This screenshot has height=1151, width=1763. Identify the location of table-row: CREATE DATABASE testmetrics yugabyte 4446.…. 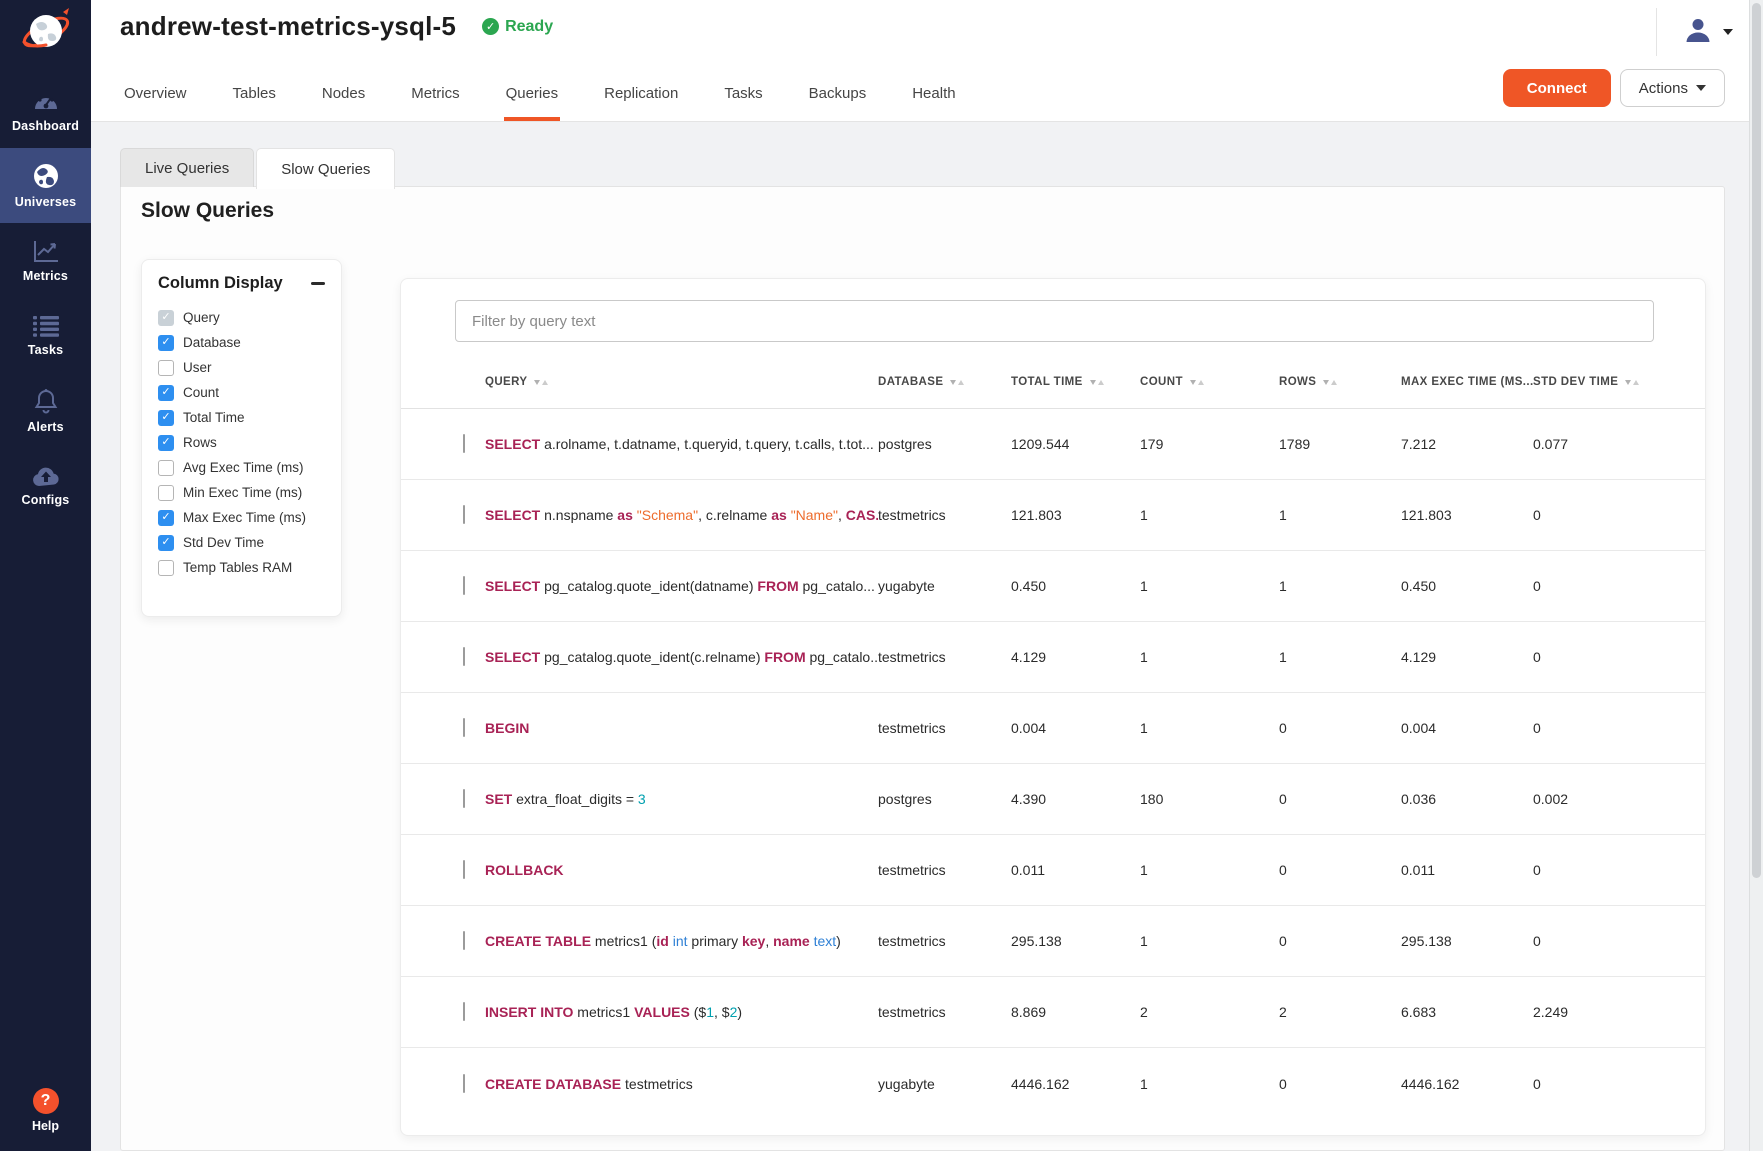
(1053, 1083).